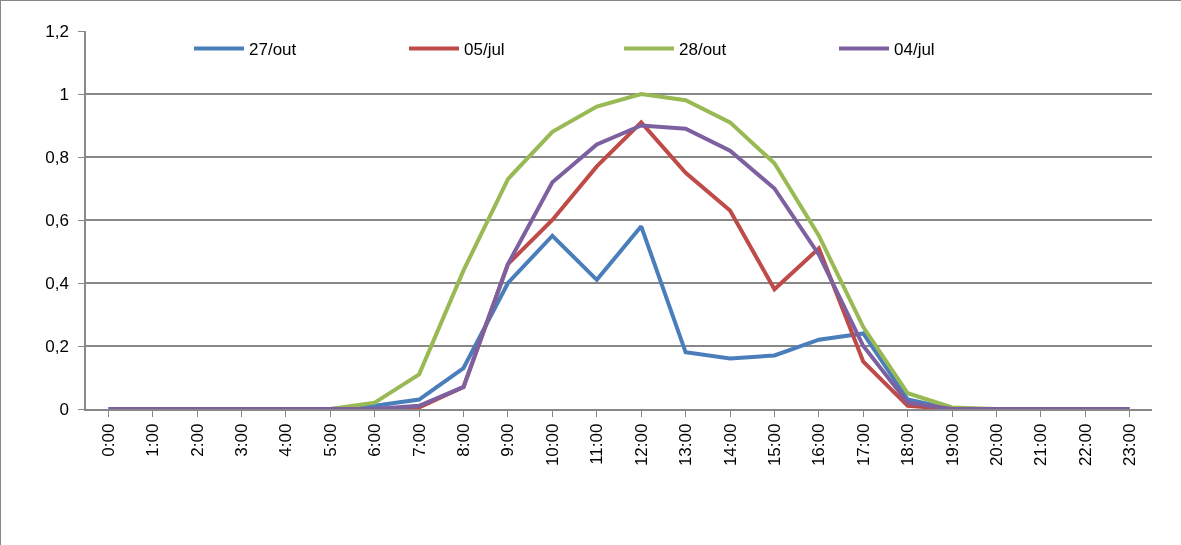 Image resolution: width=1181 pixels, height=545 pixels. I want to click on x-tick-label: 19:00, so click(952, 445).